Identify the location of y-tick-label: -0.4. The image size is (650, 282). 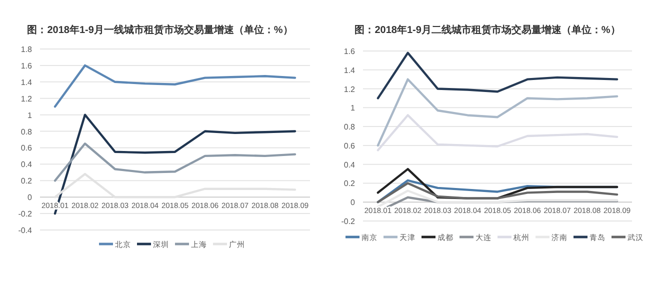
(25, 230).